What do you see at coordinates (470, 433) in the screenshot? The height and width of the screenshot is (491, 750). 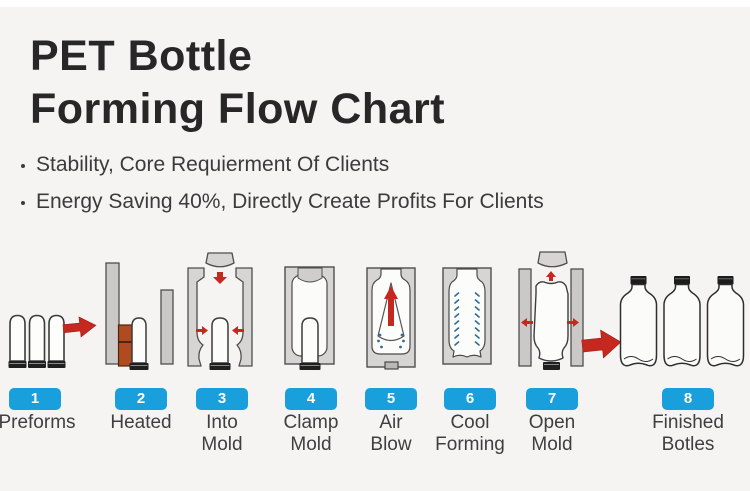 I see `step-6-label: Cool Forming` at bounding box center [470, 433].